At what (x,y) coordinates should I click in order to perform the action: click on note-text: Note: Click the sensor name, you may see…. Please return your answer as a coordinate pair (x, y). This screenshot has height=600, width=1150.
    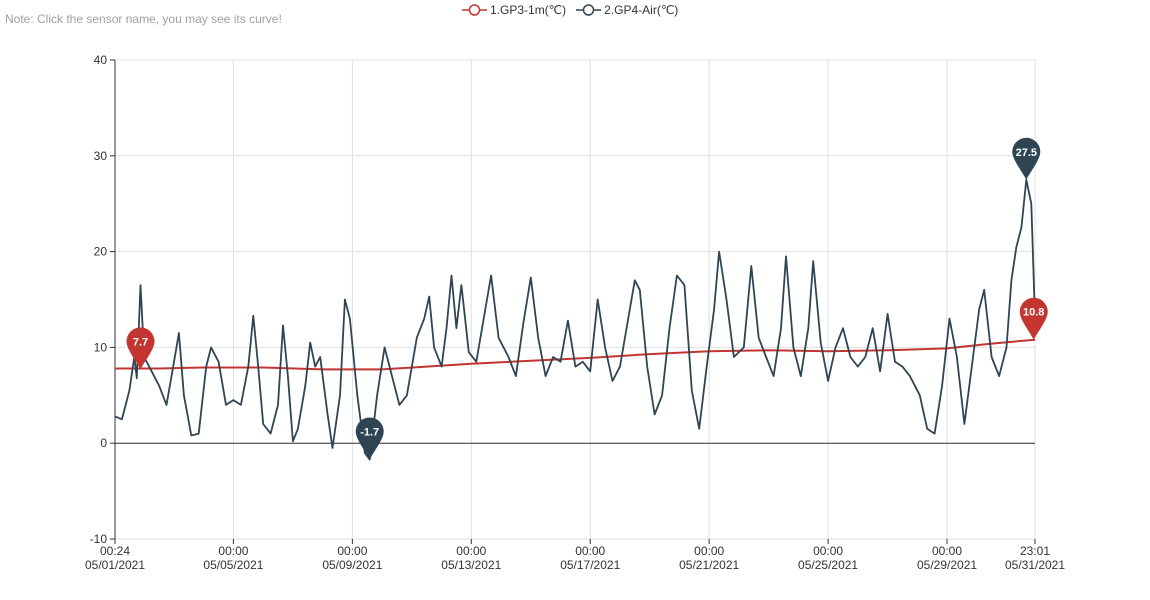
    Looking at the image, I should click on (143, 19).